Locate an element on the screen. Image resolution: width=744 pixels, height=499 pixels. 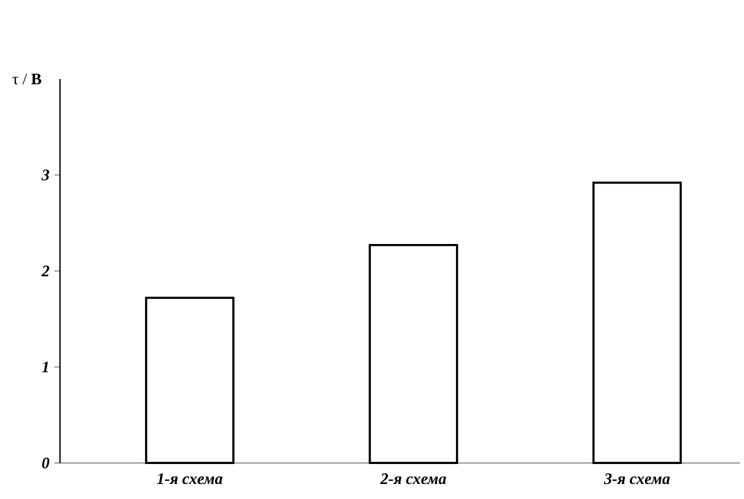
x-tick-label: 2-я схема is located at coordinates (413, 478).